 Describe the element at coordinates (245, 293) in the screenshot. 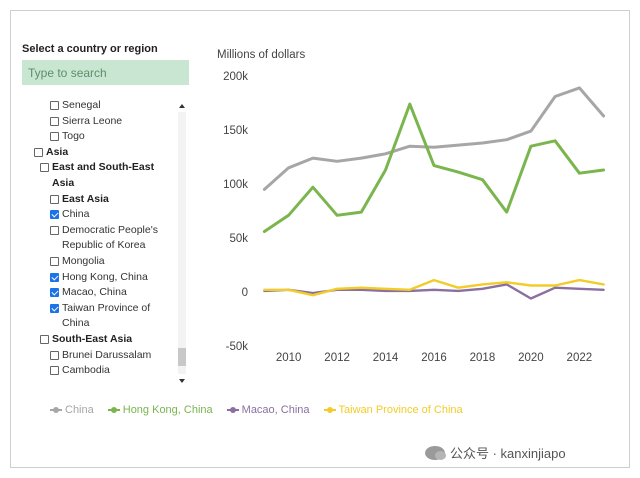

I see `y-tick-label: 0` at that location.